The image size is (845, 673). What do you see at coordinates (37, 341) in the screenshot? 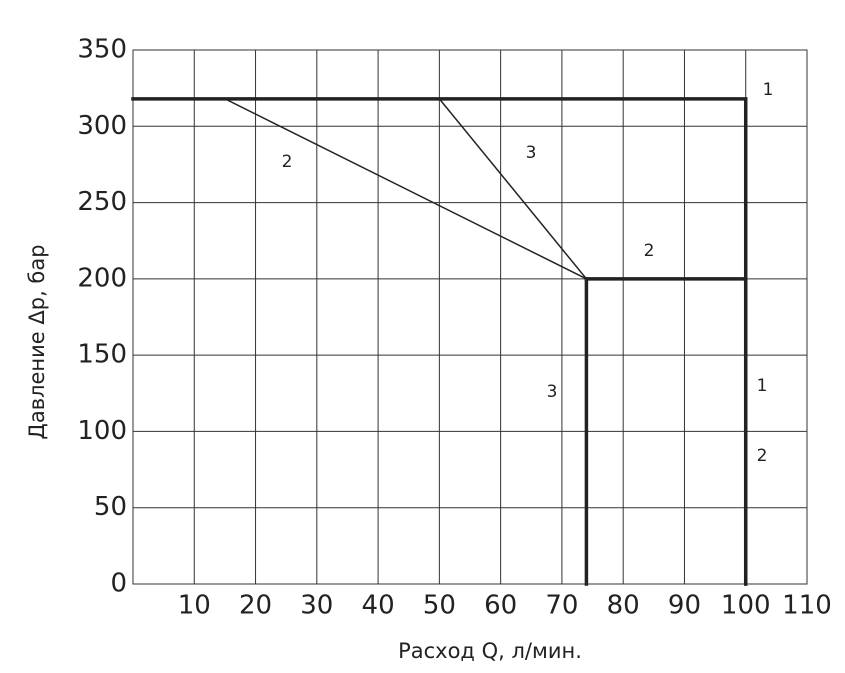
I see `y-axis-label: Давление Δр, бар` at bounding box center [37, 341].